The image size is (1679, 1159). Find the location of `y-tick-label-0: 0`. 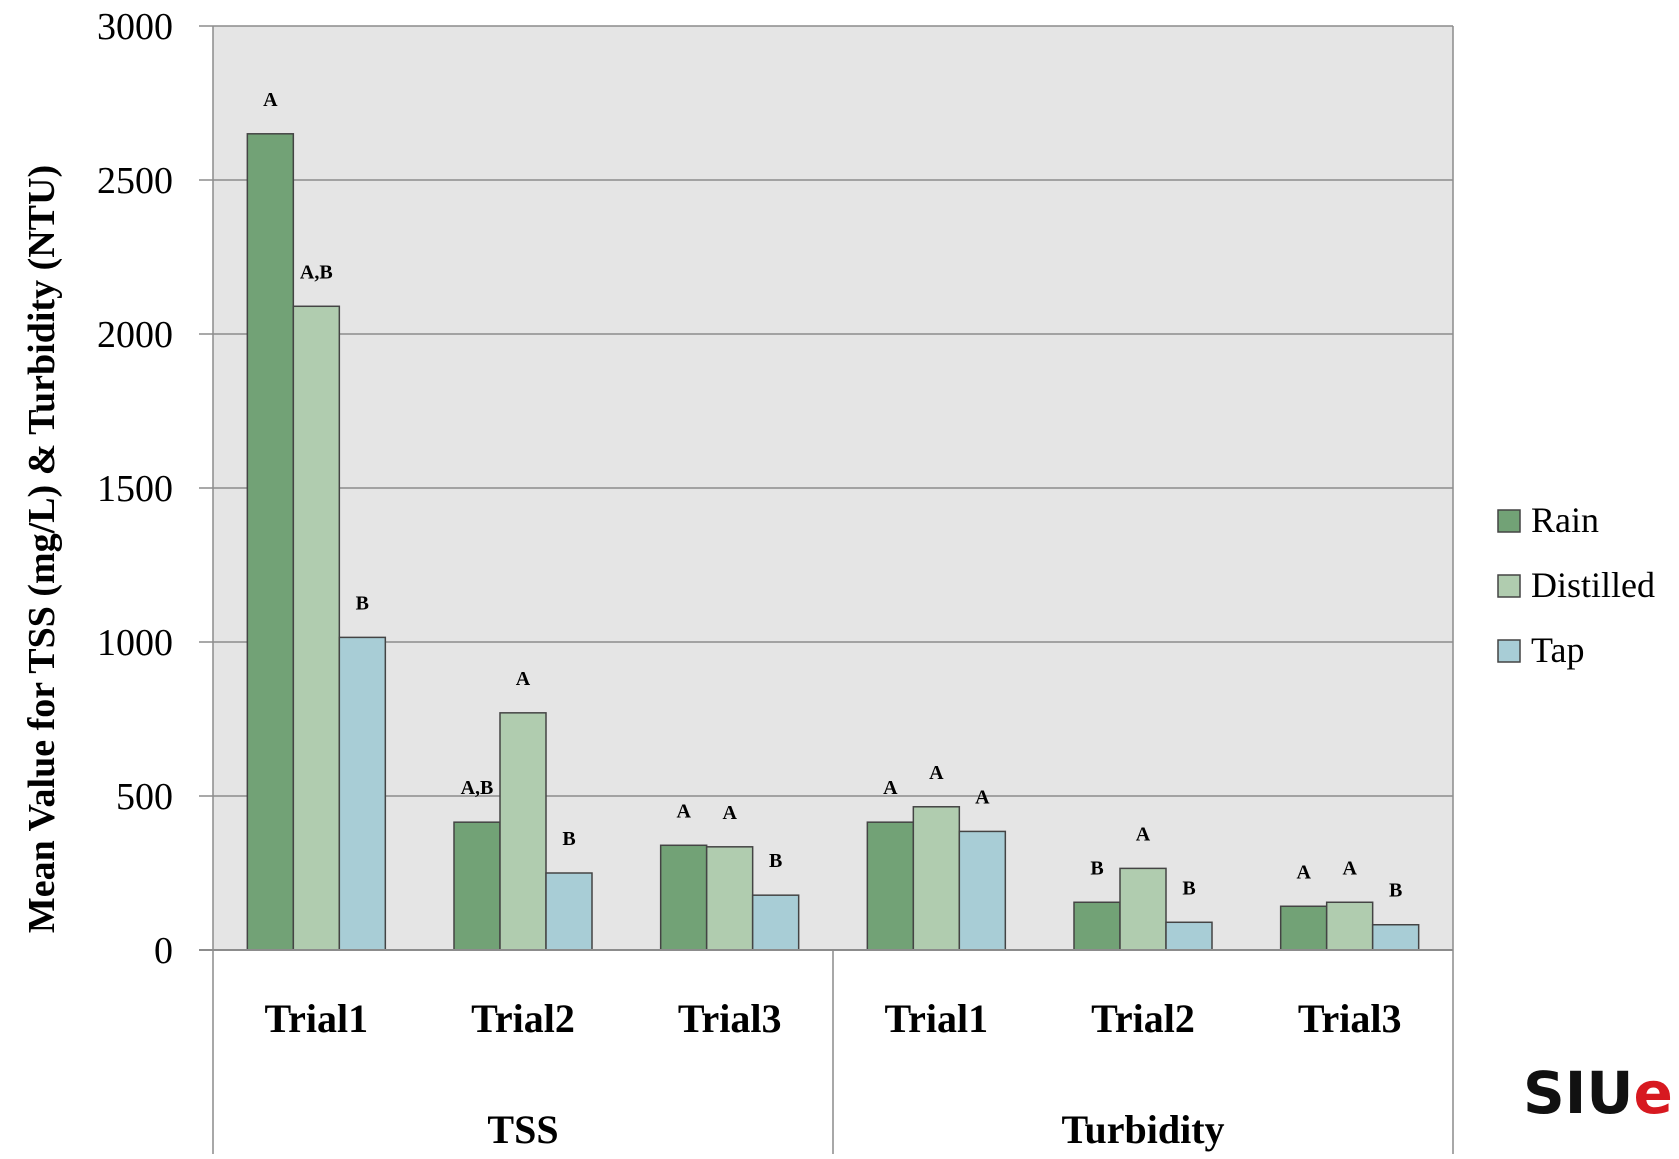

y-tick-label-0: 0 is located at coordinates (163, 951).